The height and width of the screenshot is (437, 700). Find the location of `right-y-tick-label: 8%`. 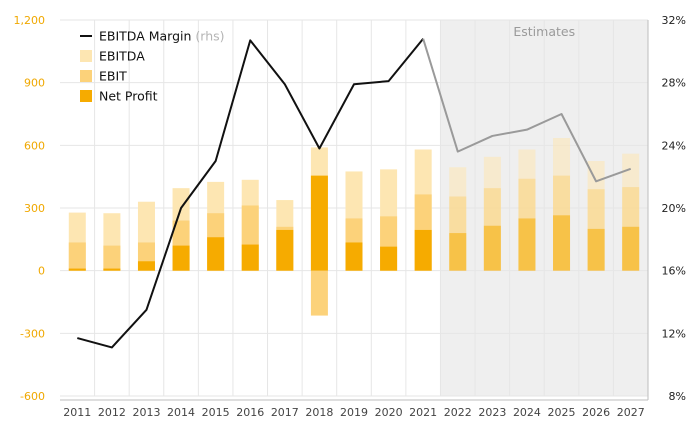

right-y-tick-label: 8% is located at coordinates (677, 396).